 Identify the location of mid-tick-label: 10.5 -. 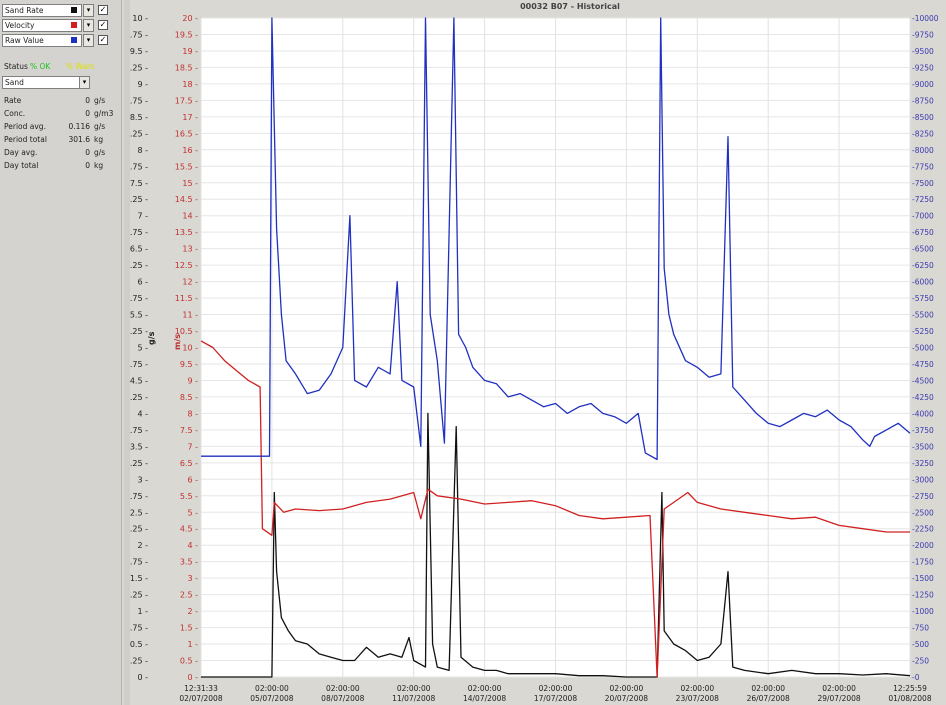
(186, 331).